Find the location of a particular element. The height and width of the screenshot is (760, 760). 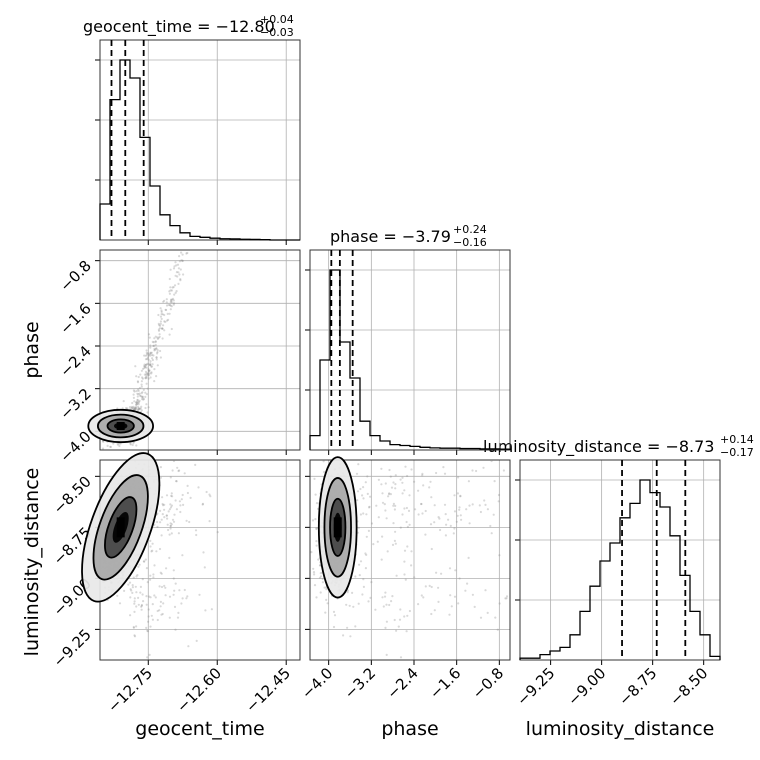

histogram-step is located at coordinates (199, 150).